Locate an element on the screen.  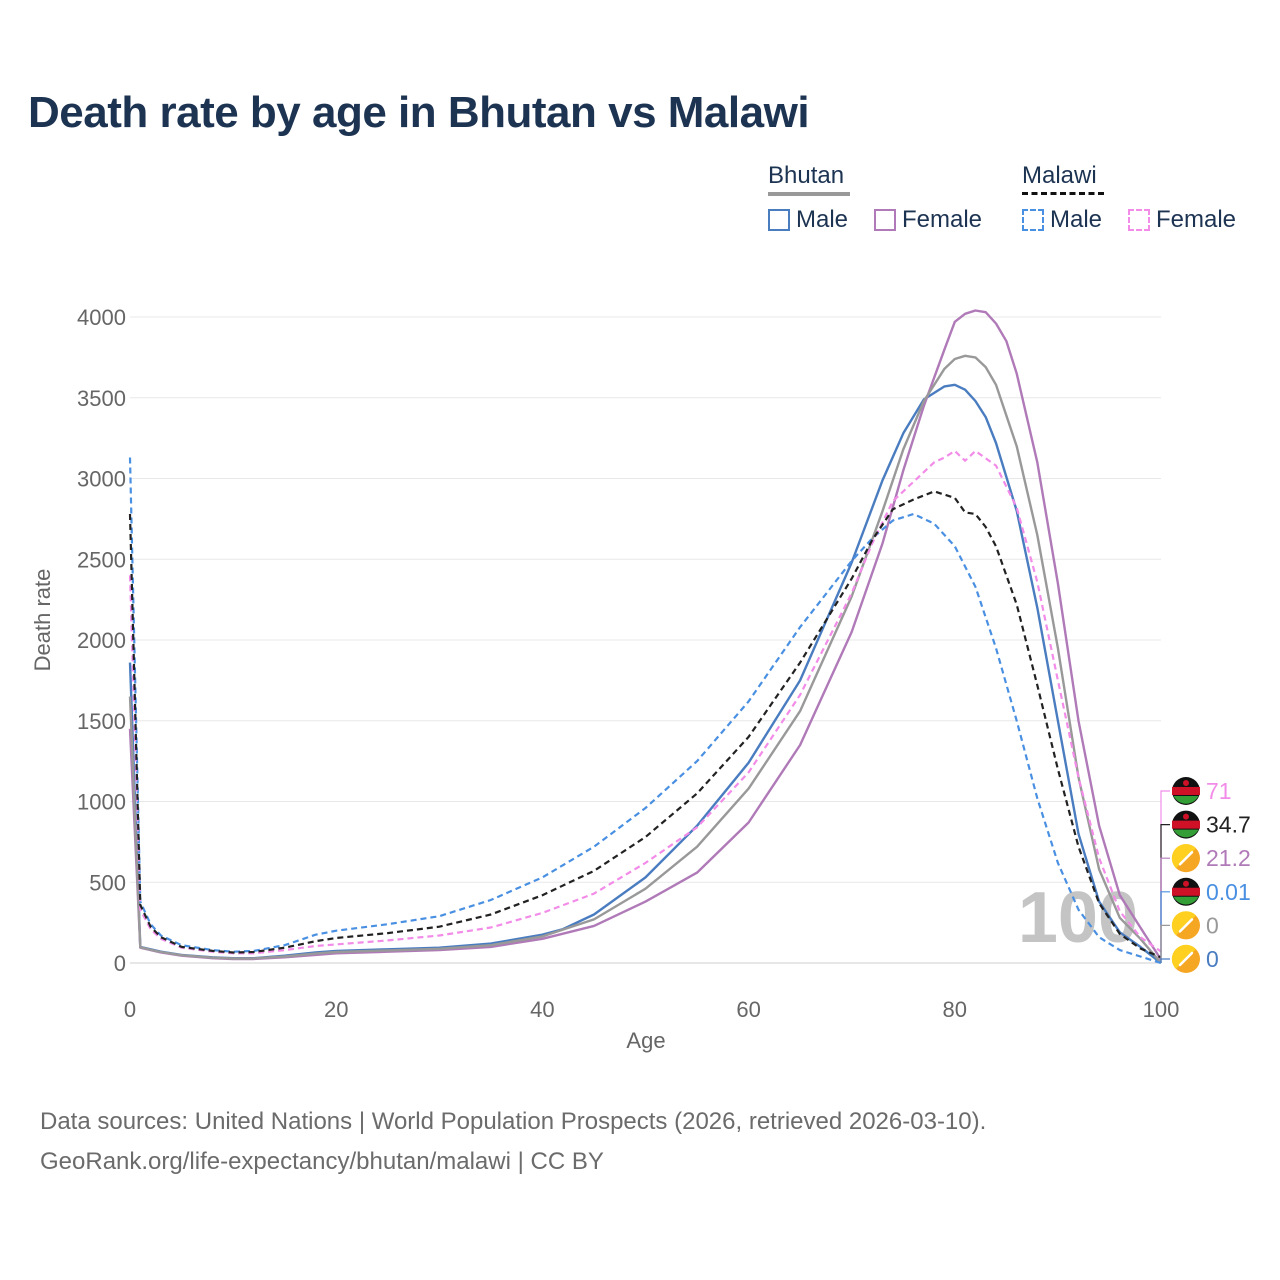
x-tick-label: 40 is located at coordinates (542, 1009).